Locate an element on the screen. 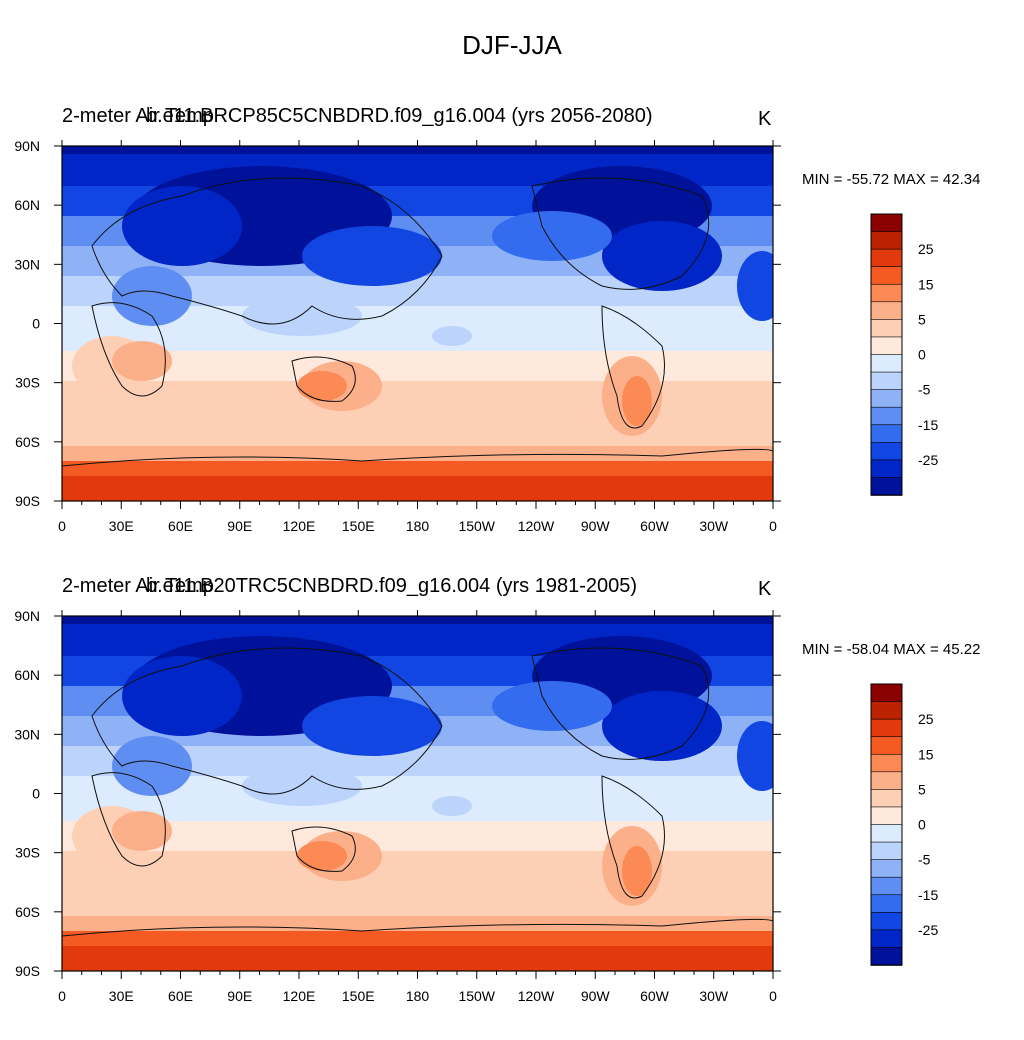 This screenshot has height=1040, width=1024. x-tick-label: 30E is located at coordinates (121, 996).